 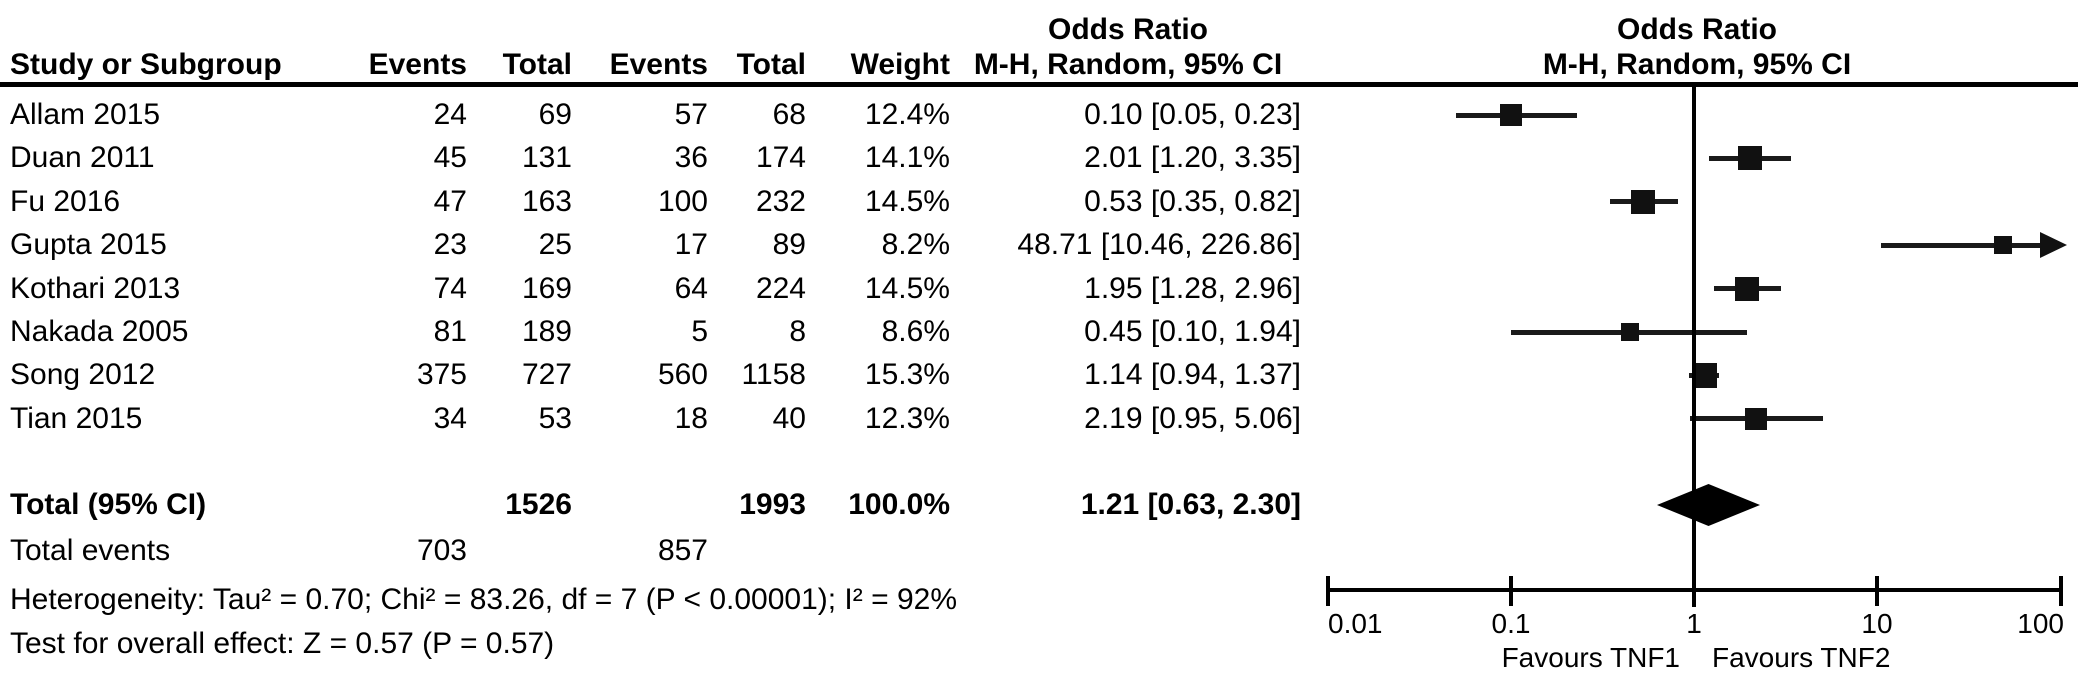 What do you see at coordinates (789, 418) in the screenshot?
I see `total2-cell: 40` at bounding box center [789, 418].